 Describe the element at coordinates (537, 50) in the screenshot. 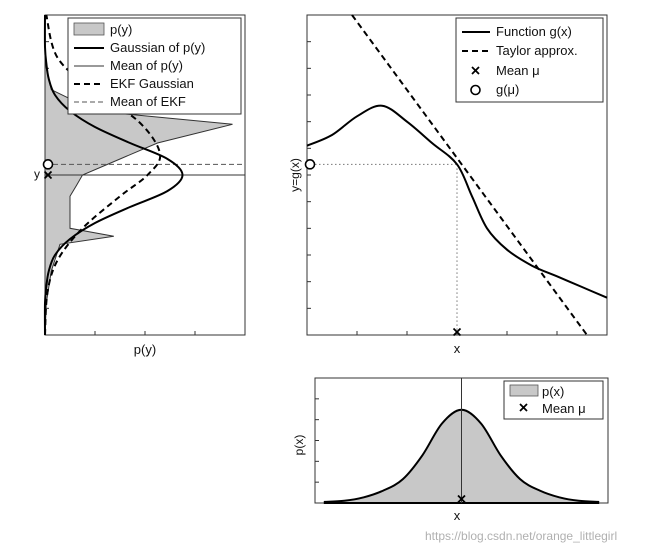

I see `legend-label-taylor: Taylor approx.` at that location.